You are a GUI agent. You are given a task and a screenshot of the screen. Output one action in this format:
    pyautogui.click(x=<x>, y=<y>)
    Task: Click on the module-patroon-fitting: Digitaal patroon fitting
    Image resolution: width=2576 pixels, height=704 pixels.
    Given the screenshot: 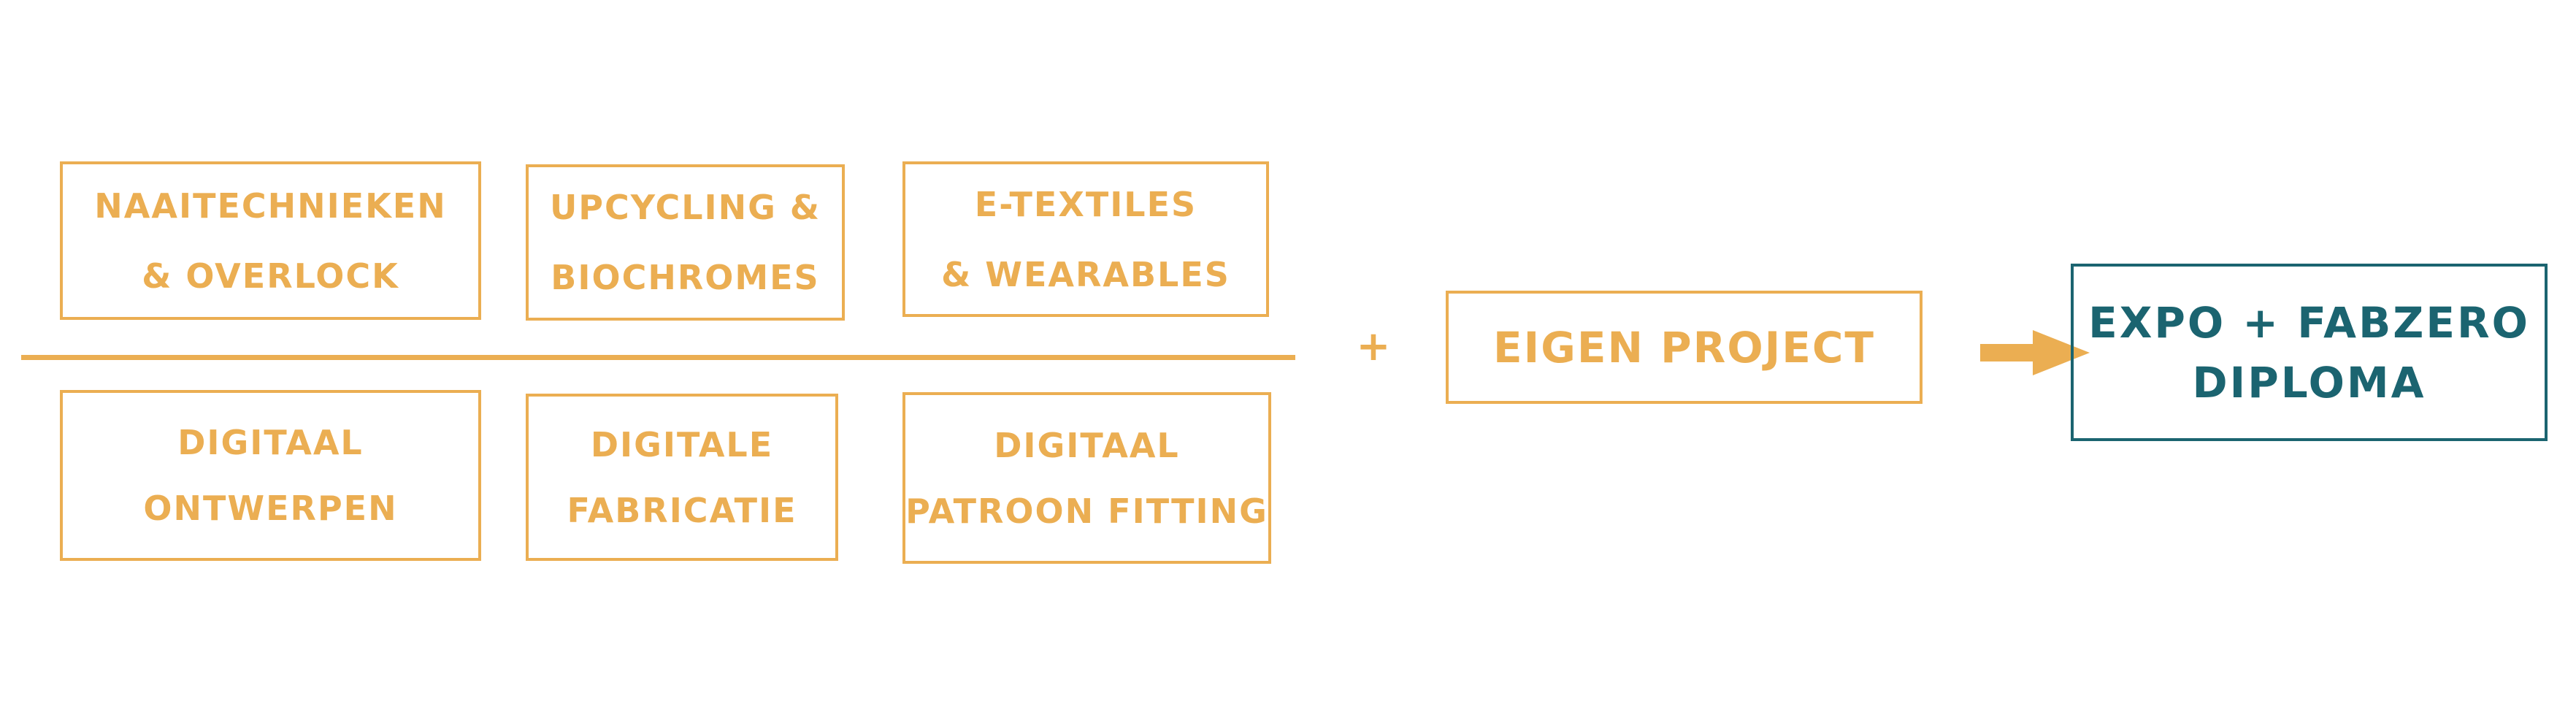 What is the action you would take?
    pyautogui.click(x=1086, y=478)
    